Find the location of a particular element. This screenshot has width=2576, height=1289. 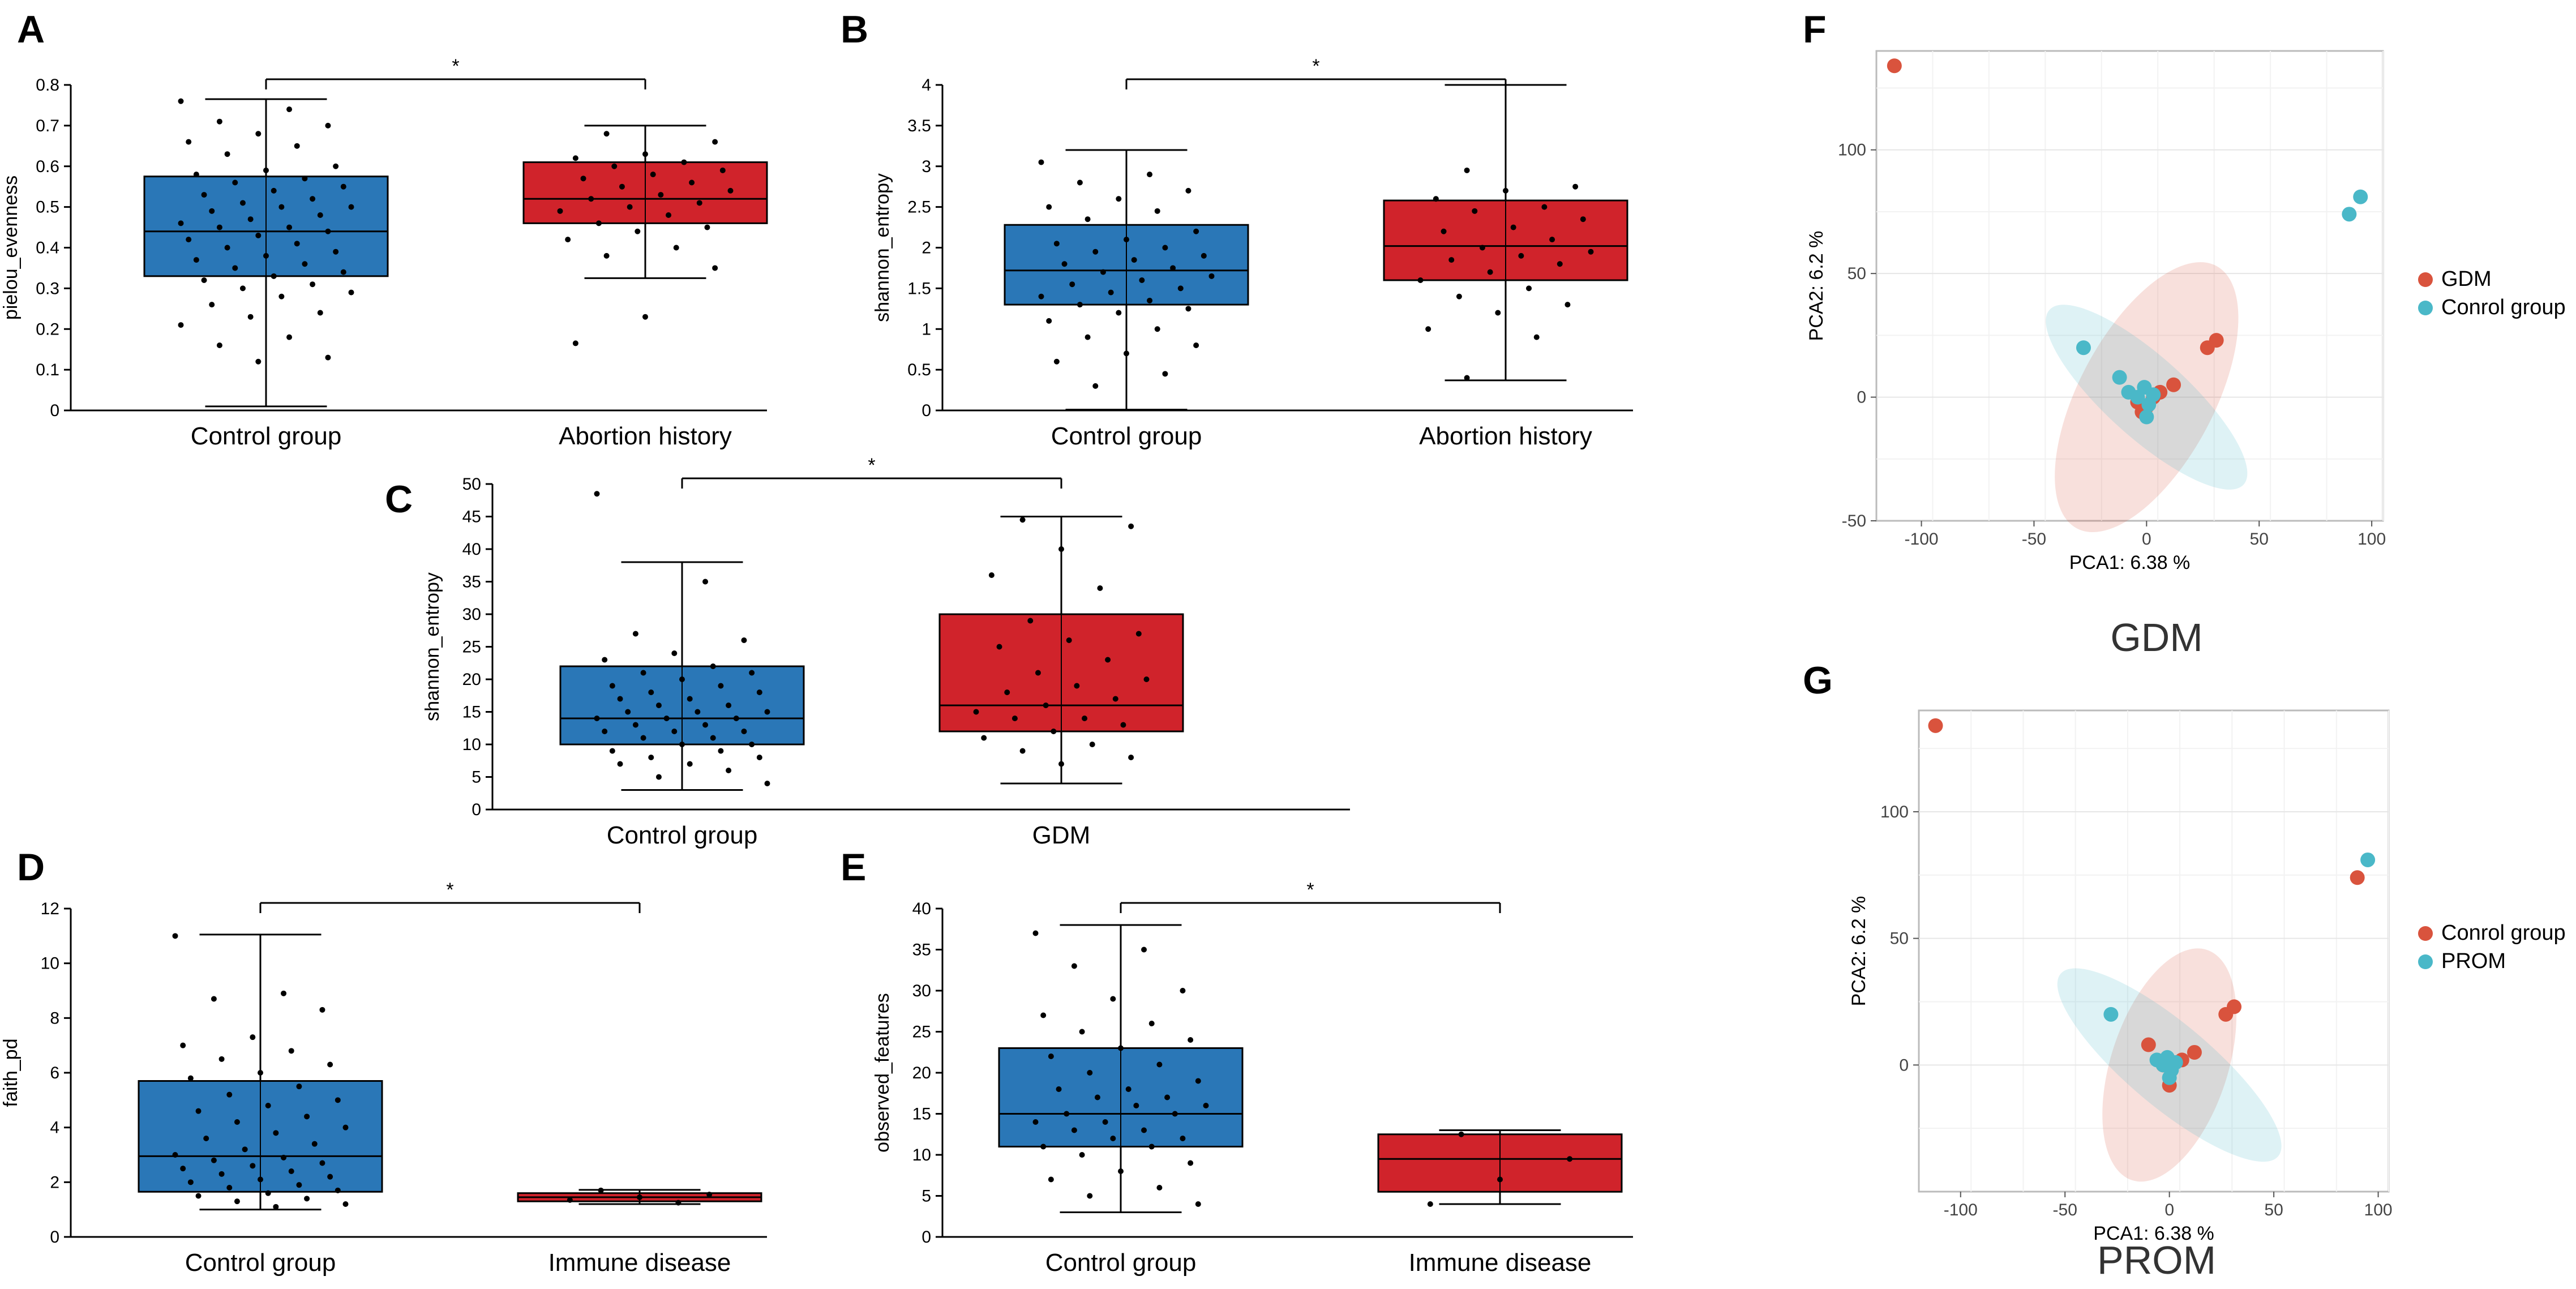

y-axis-label: shannon_entropy is located at coordinates (432, 646).